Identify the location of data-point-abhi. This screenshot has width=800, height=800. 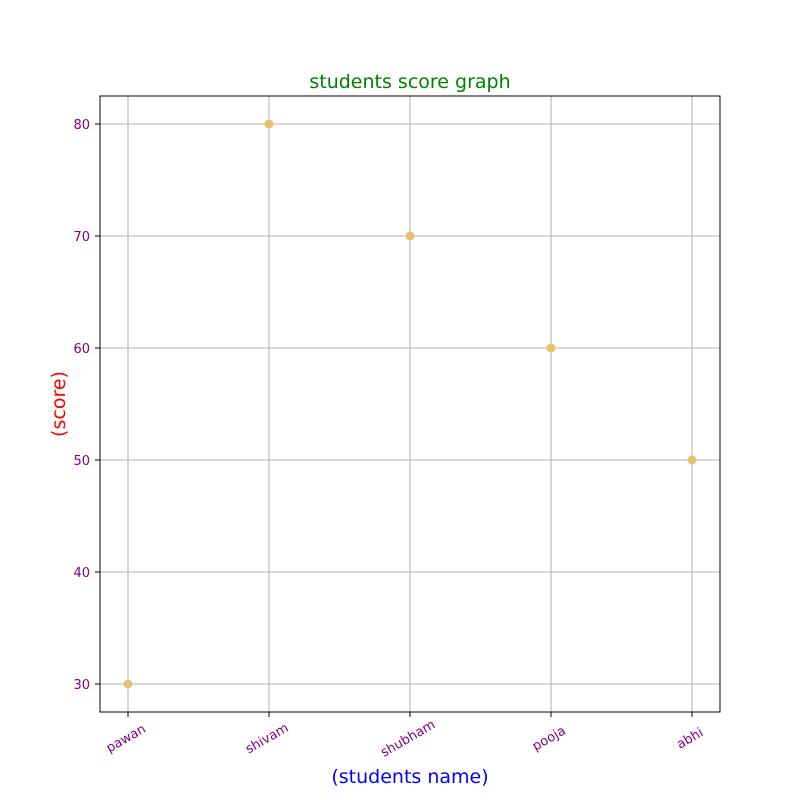
(692, 460).